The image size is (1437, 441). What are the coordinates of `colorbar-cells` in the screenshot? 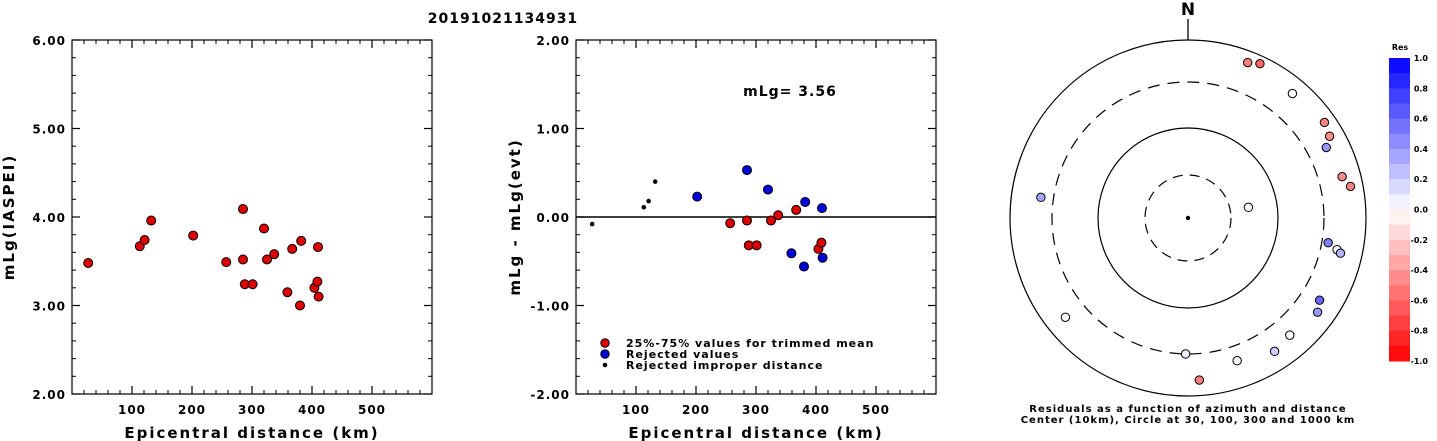 It's located at (1399, 210).